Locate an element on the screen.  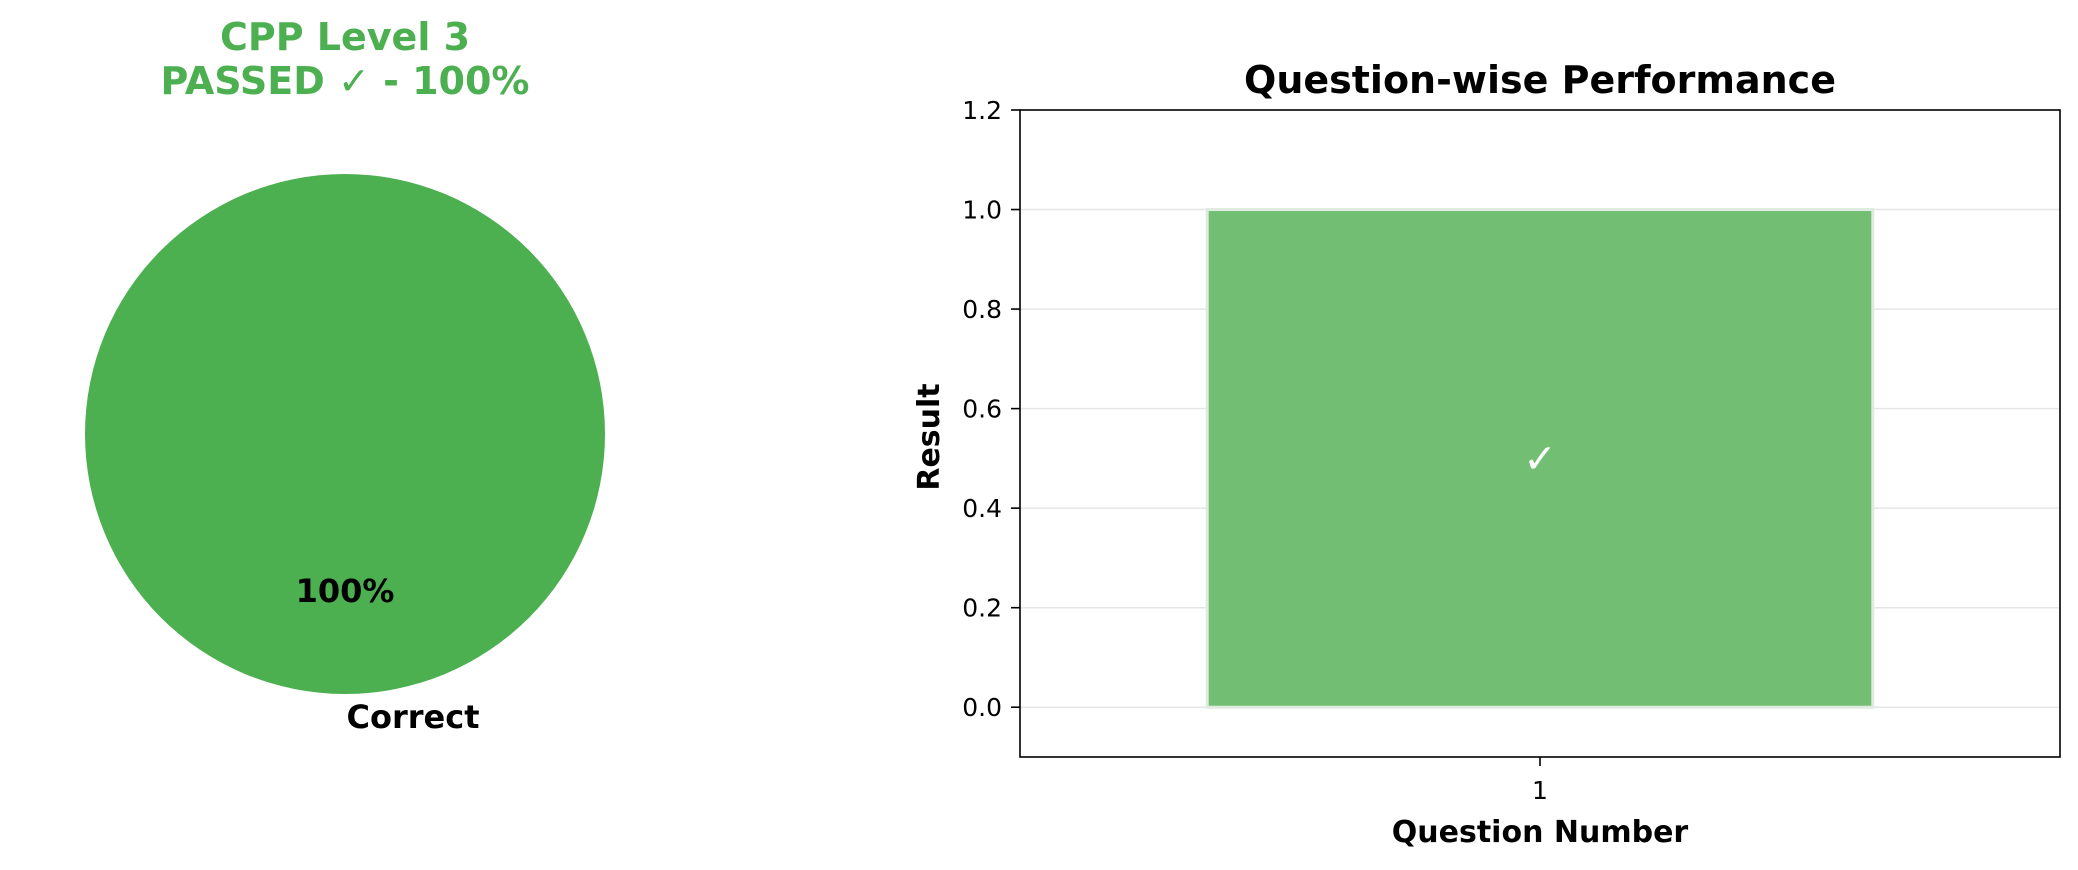
y-tick-label: 0.0 is located at coordinates (982, 707).